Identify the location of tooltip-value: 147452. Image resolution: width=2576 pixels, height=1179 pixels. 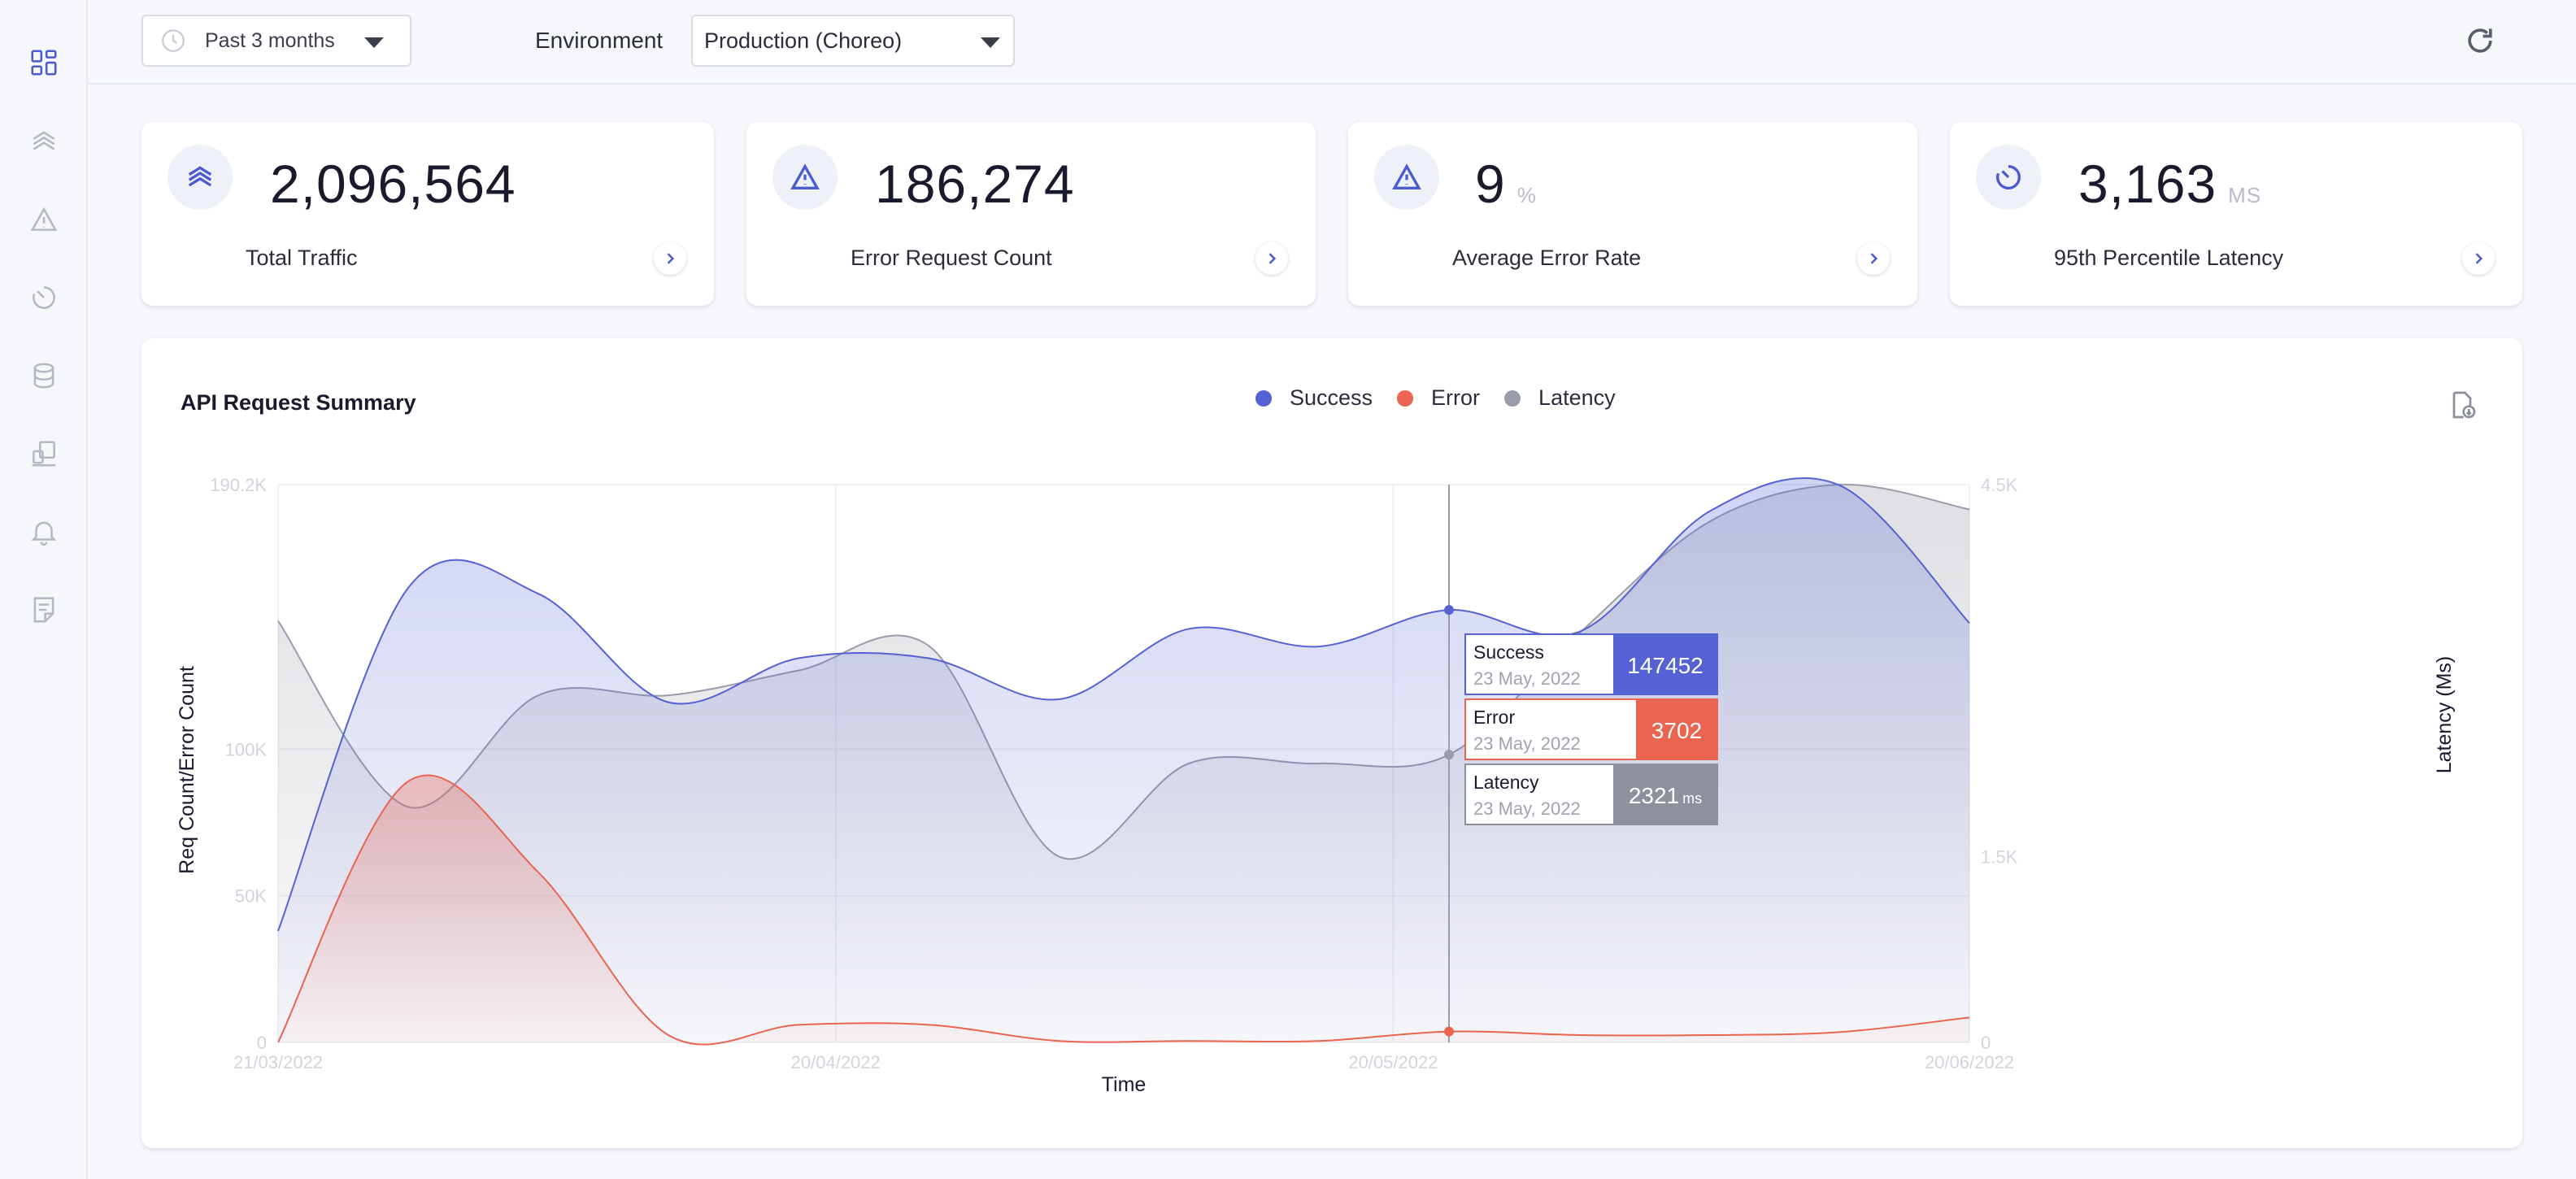
(1665, 666).